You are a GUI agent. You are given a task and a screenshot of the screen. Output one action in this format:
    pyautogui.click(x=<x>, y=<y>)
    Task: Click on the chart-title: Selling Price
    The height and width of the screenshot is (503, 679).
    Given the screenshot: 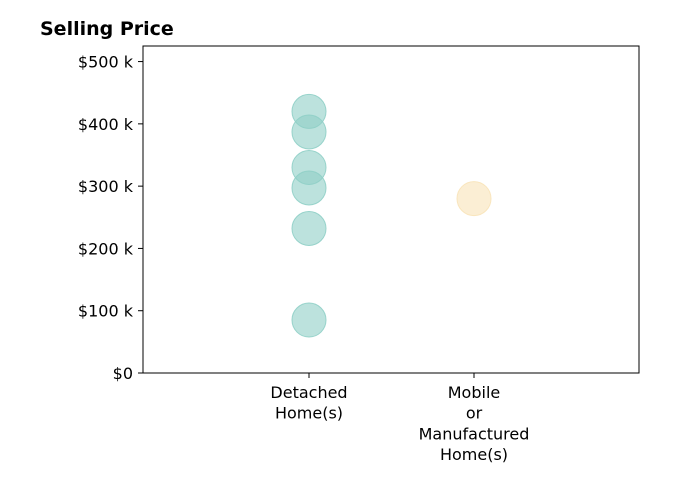 What is the action you would take?
    pyautogui.click(x=107, y=29)
    